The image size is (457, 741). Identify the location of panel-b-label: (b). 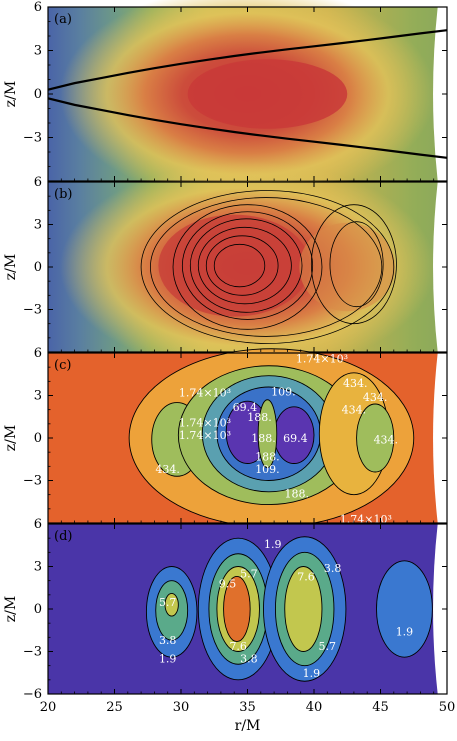
(63, 194).